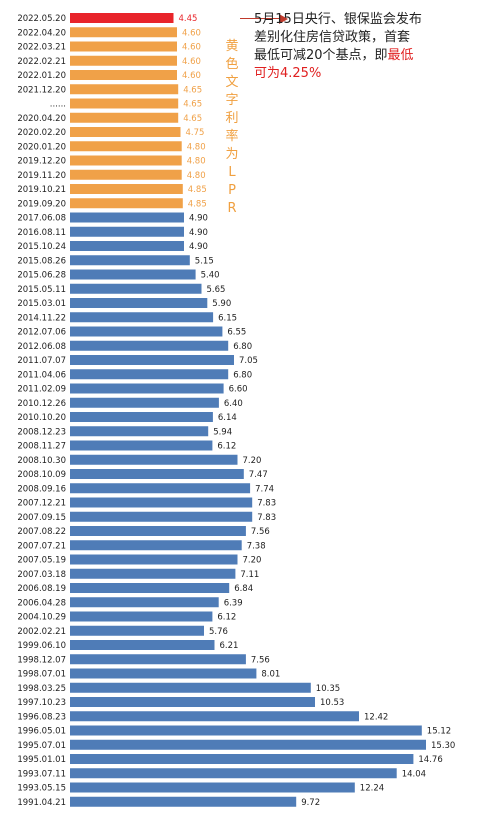 Image resolution: width=497 pixels, height=825 pixels. What do you see at coordinates (41, 717) in the screenshot?
I see `category-label: 1996.08.23` at bounding box center [41, 717].